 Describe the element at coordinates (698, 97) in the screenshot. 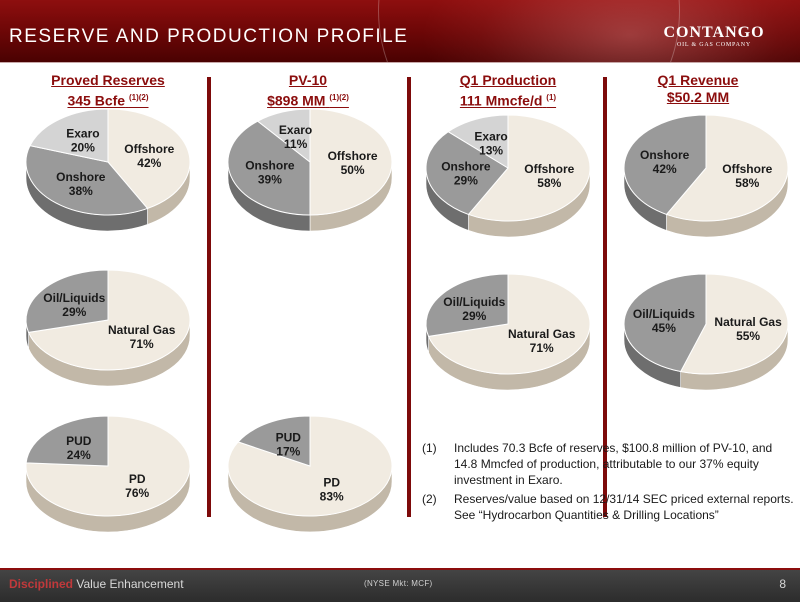

I see `column-subtitle: $50.2 MM` at that location.